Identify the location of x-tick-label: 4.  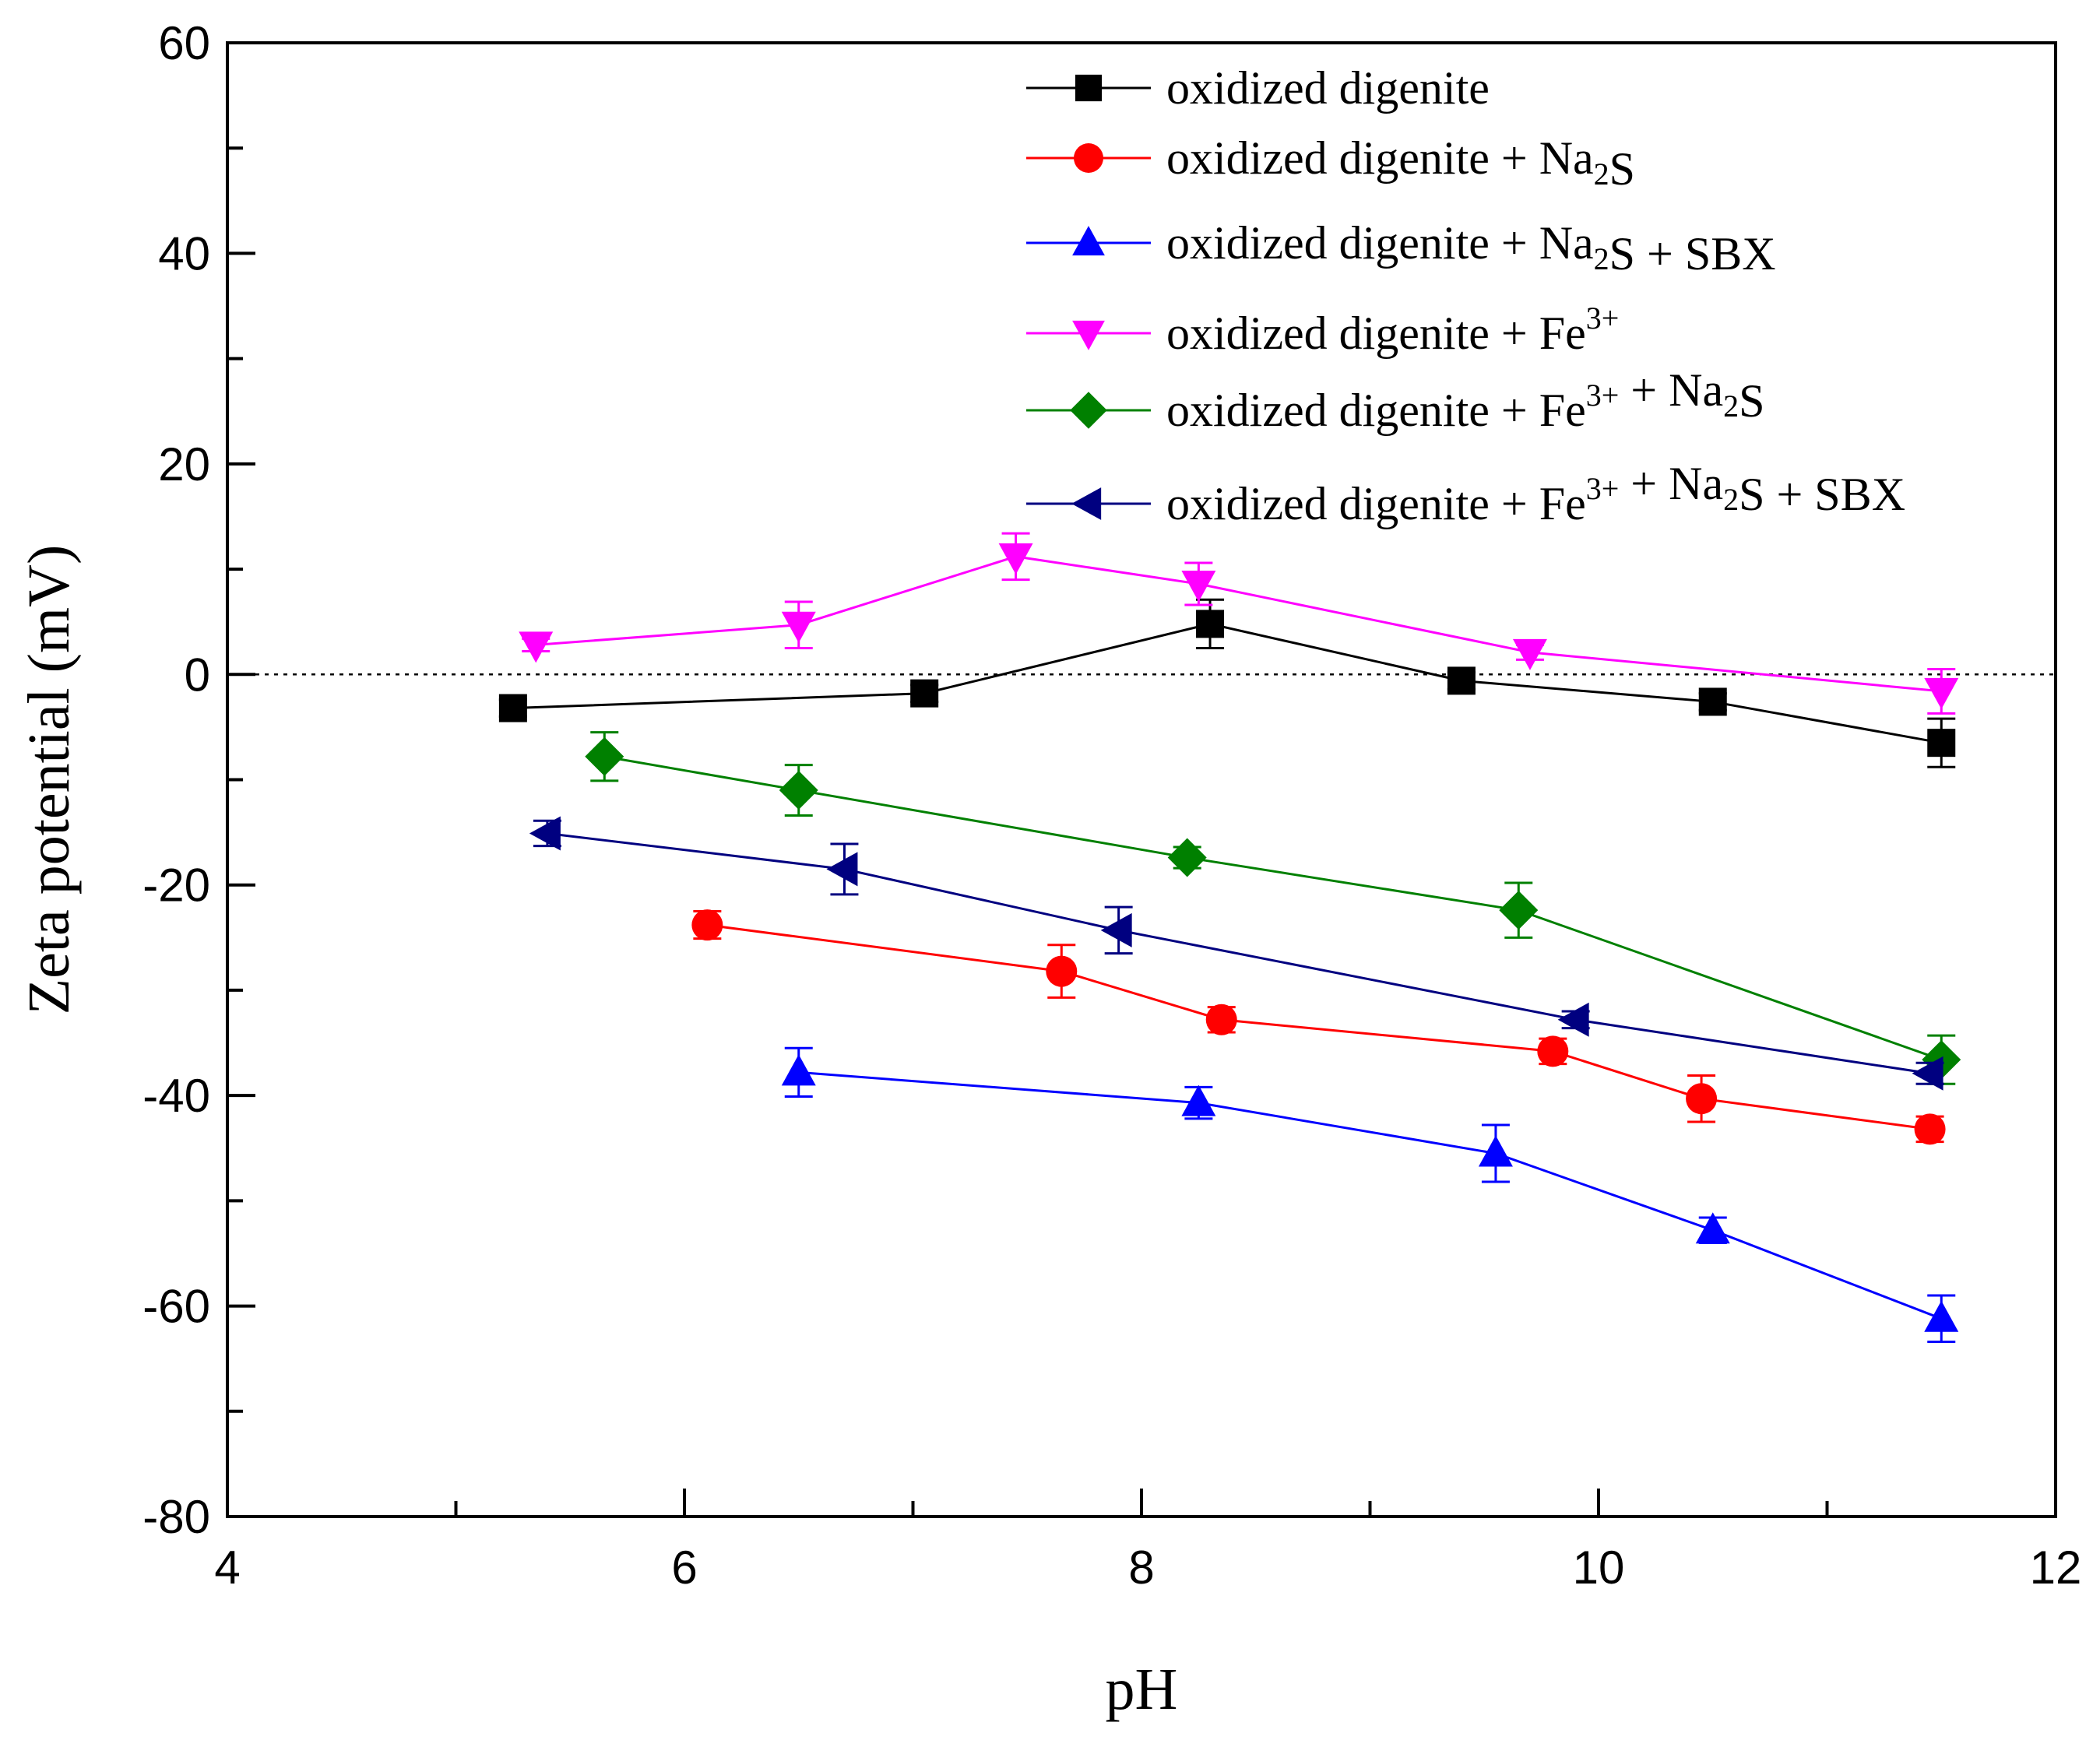
(227, 1567).